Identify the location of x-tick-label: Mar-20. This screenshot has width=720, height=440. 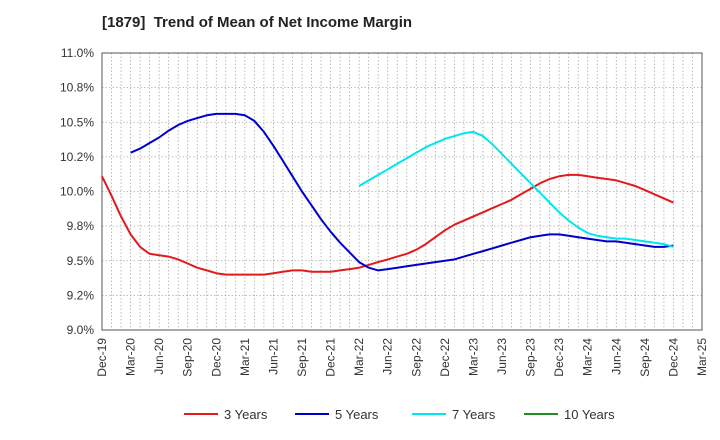
(131, 357).